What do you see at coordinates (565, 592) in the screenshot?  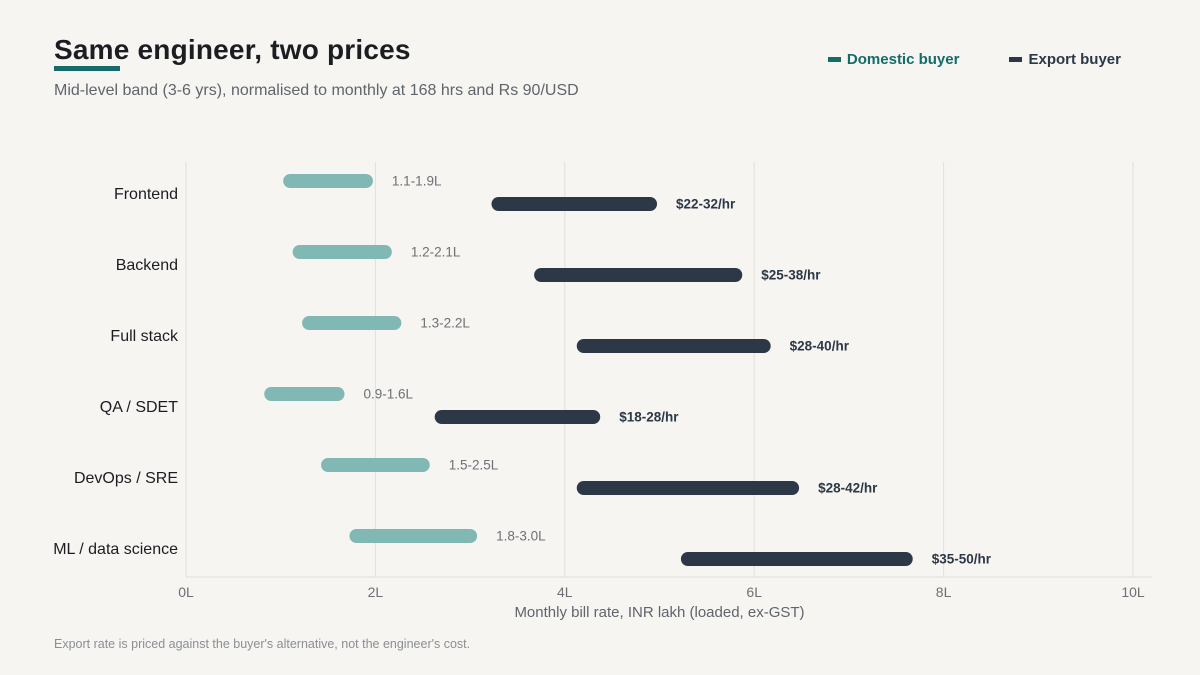 I see `x-tick-label: 4L` at bounding box center [565, 592].